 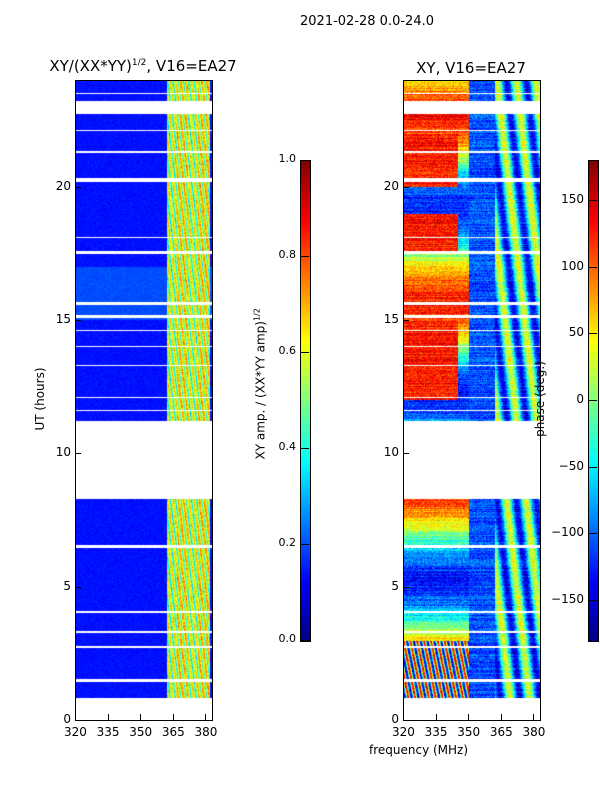 I want to click on colorbar-tick-label: 0.0, so click(x=287, y=638).